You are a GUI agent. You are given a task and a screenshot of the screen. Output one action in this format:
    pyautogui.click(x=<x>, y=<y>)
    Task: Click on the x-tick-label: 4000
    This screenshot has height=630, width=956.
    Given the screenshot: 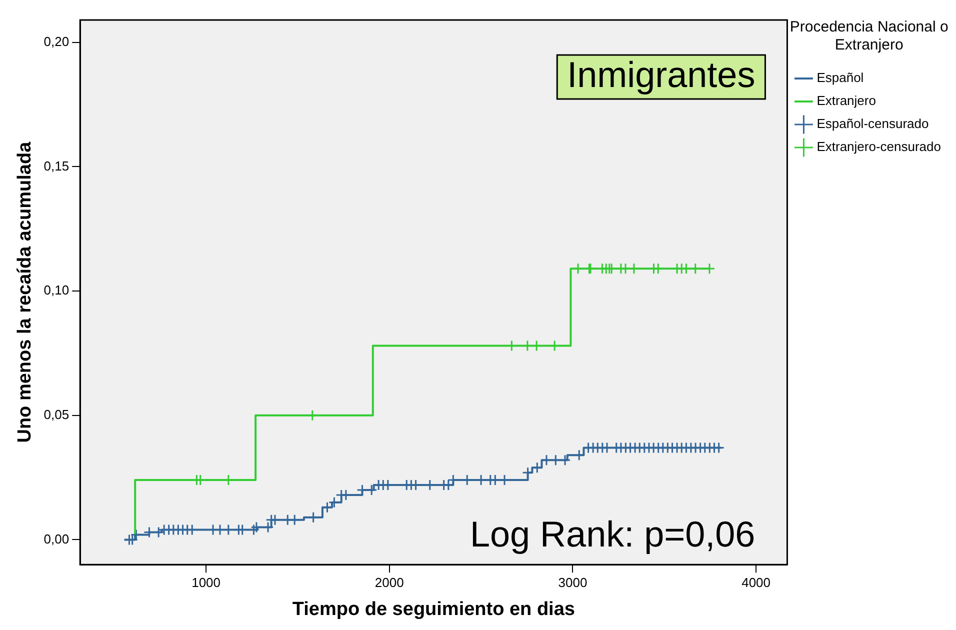 What is the action you would take?
    pyautogui.click(x=756, y=582)
    